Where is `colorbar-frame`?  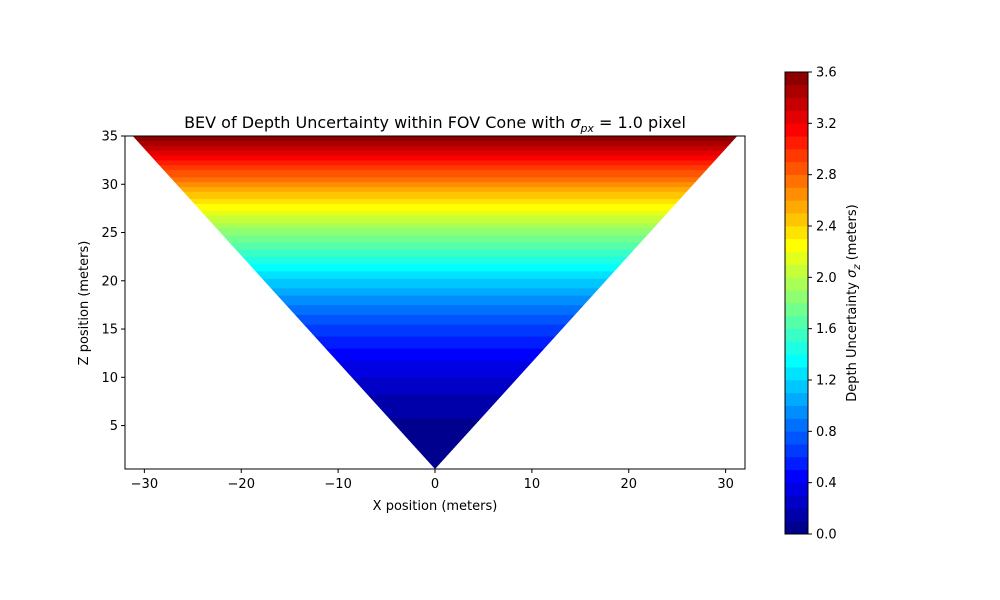 colorbar-frame is located at coordinates (796, 303).